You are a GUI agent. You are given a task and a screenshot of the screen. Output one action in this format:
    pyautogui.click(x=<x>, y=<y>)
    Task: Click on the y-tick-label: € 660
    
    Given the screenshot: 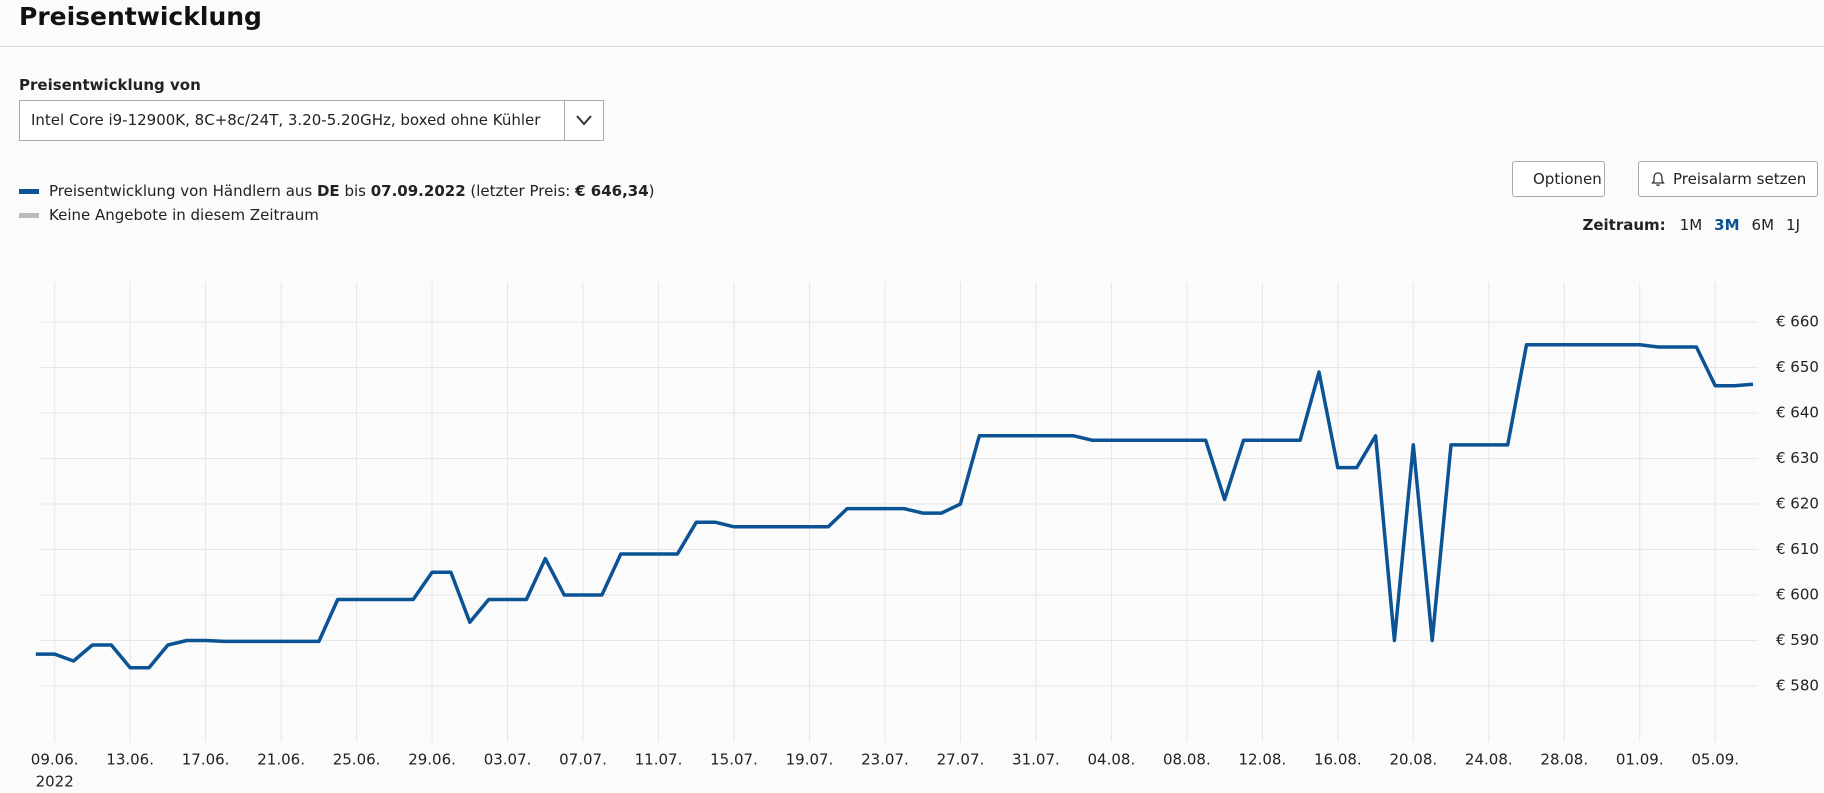 What is the action you would take?
    pyautogui.click(x=1797, y=322)
    